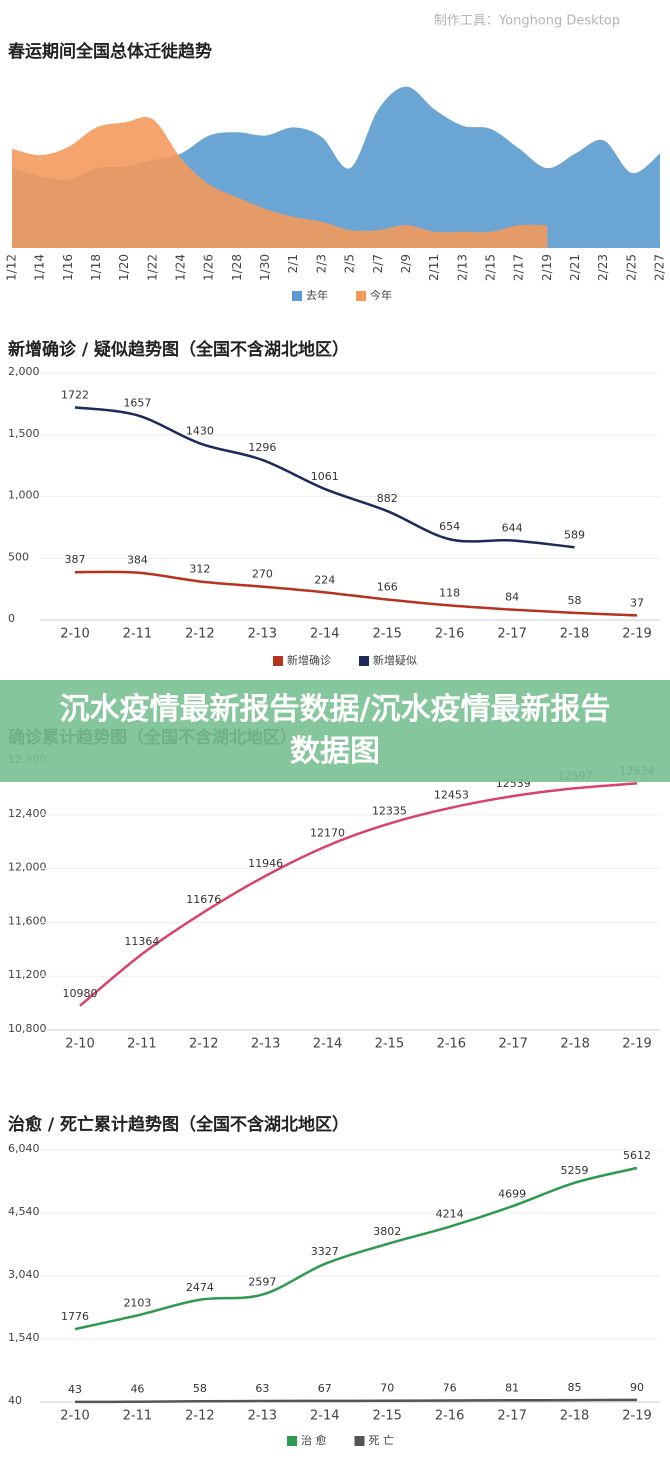 The width and height of the screenshot is (670, 1464). What do you see at coordinates (547, 267) in the screenshot?
I see `x-tick-label: 2/19` at bounding box center [547, 267].